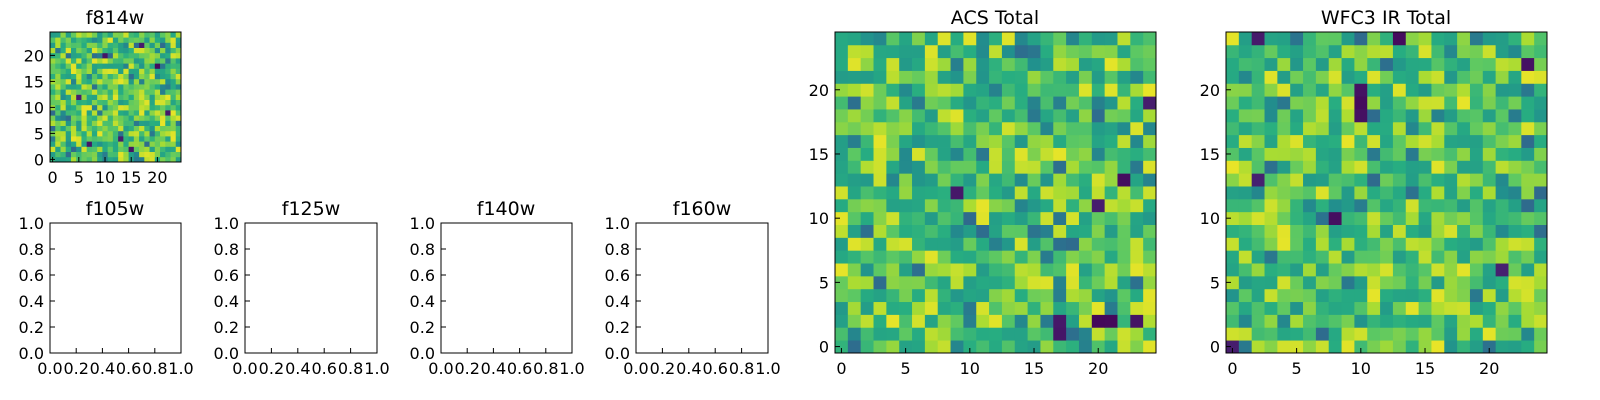 The height and width of the screenshot is (400, 1600). Describe the element at coordinates (422, 249) in the screenshot. I see `y-tick-label: 0.8` at that location.